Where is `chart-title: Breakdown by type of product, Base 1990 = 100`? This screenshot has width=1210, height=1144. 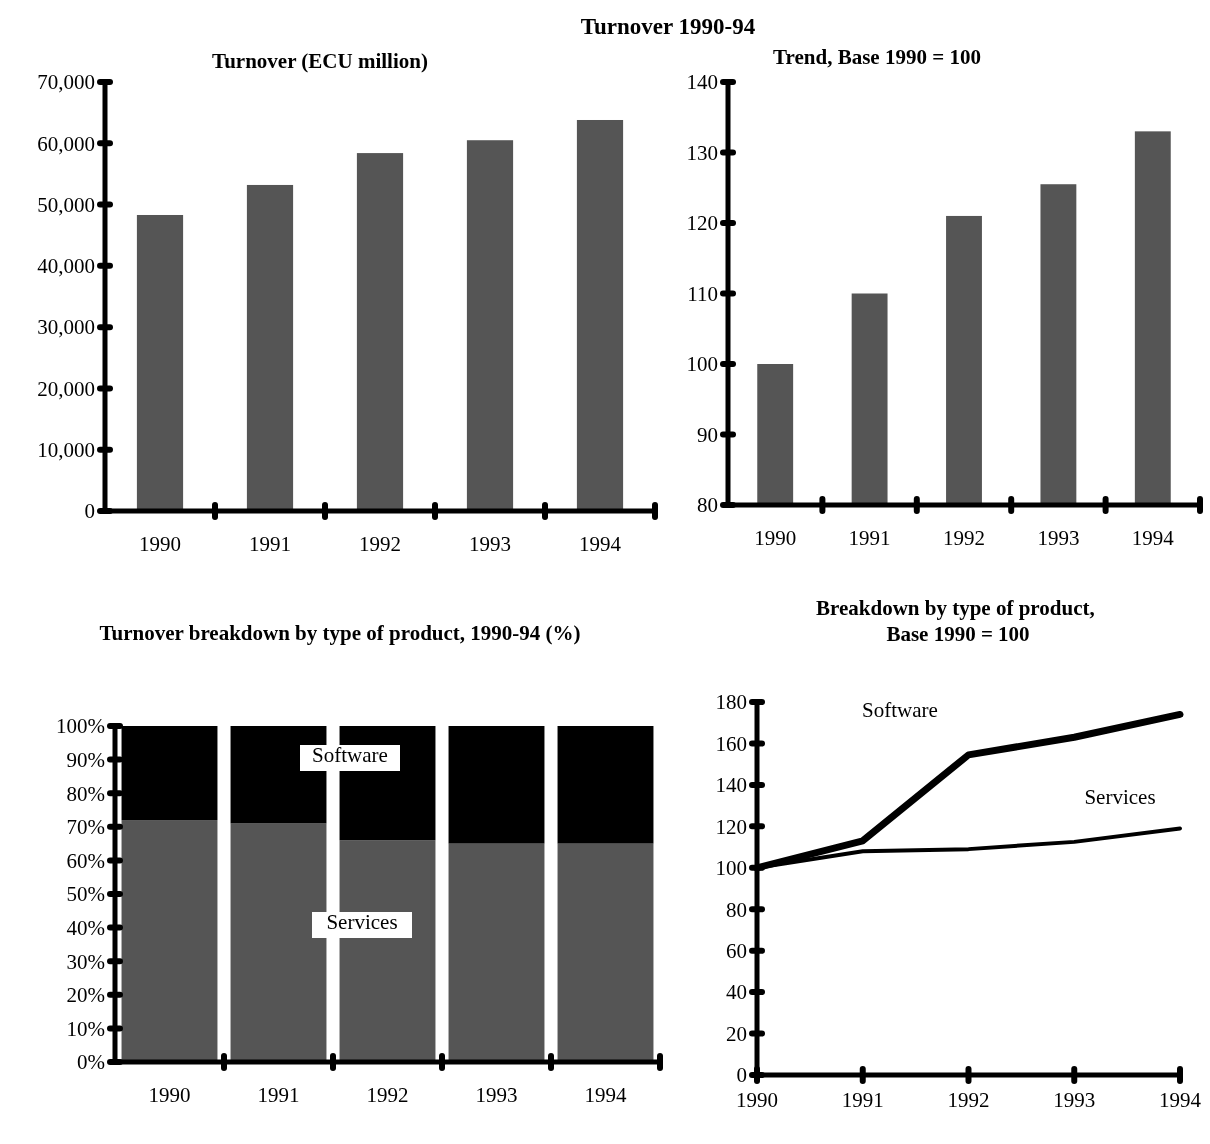 chart-title: Breakdown by type of product, Base 1990 = 100 is located at coordinates (958, 621).